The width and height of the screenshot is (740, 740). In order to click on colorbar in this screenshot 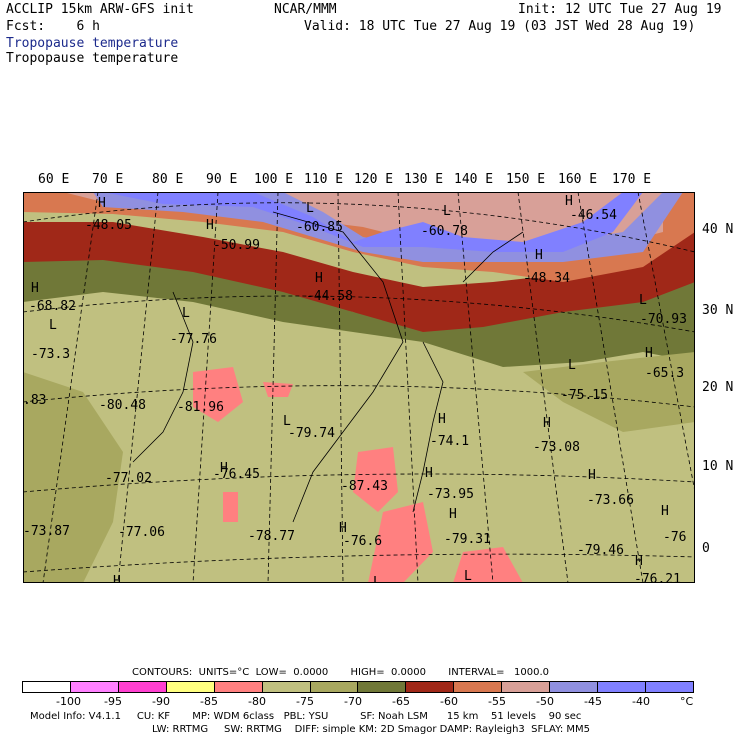, I will do `click(358, 687)`.